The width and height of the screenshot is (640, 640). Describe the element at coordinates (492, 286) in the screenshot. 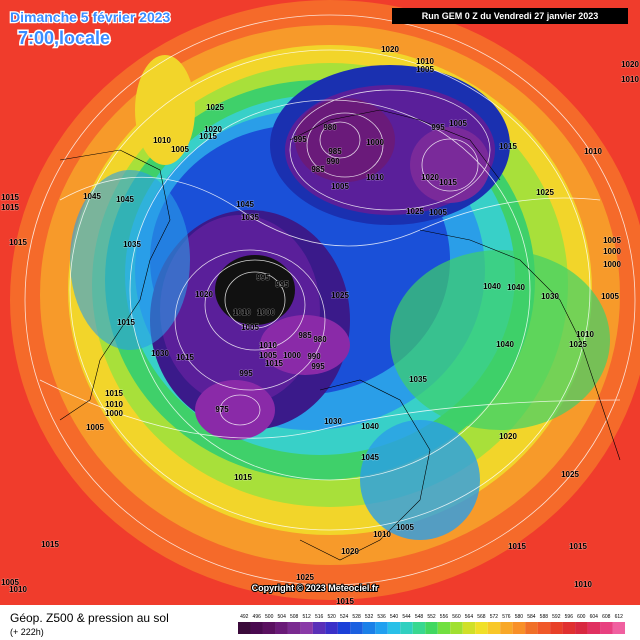

I see `isobar-label: 1040` at that location.